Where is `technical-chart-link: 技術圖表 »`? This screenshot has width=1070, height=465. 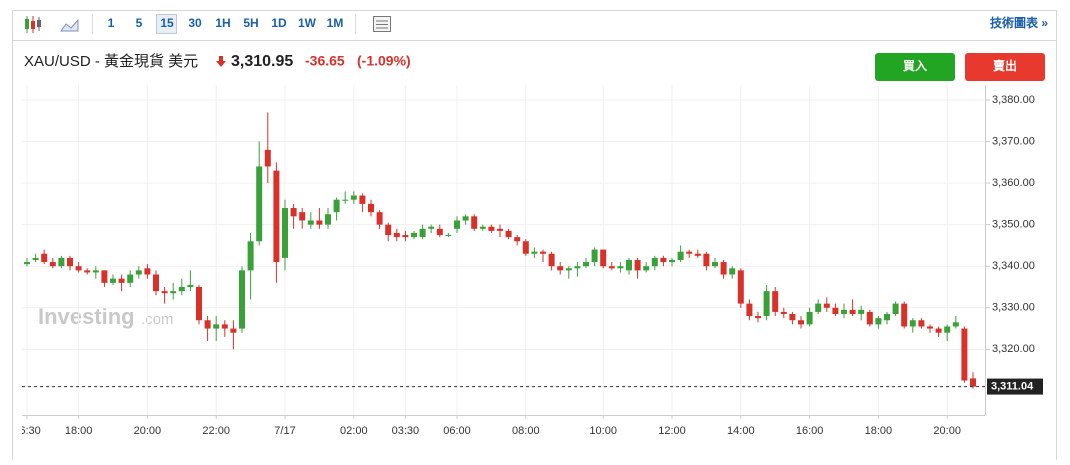
technical-chart-link: 技術圖表 » is located at coordinates (1019, 22).